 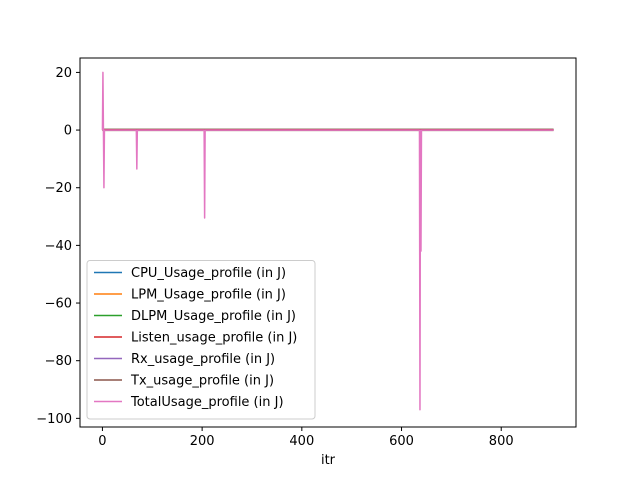 What do you see at coordinates (58, 304) in the screenshot?
I see `y-tick-label: −60` at bounding box center [58, 304].